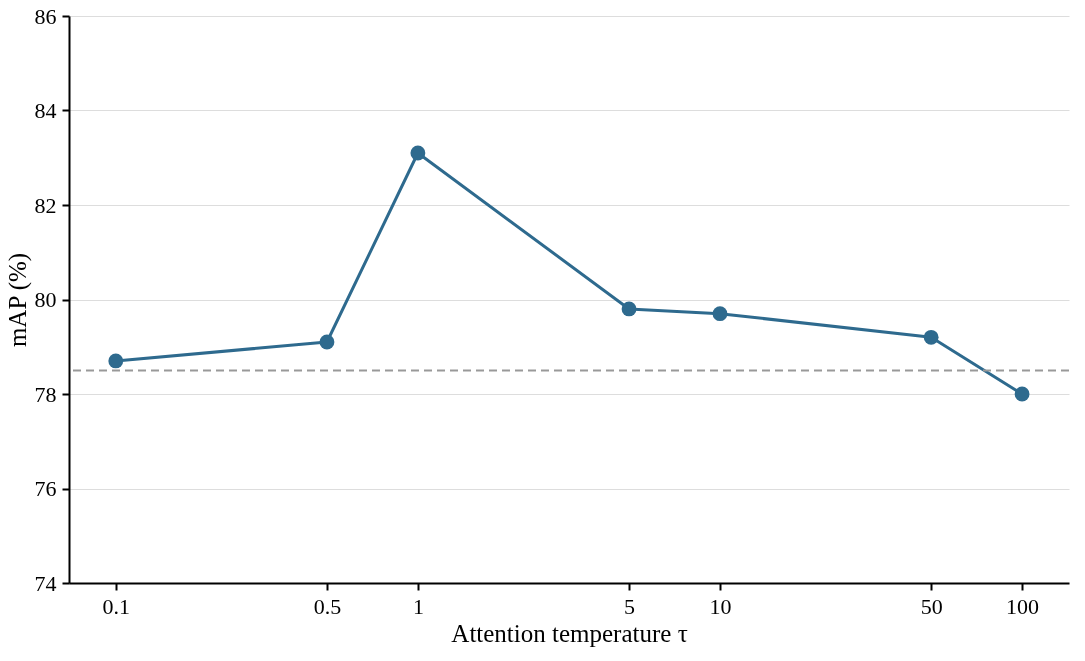  I want to click on x-tick-label: 100, so click(1023, 606).